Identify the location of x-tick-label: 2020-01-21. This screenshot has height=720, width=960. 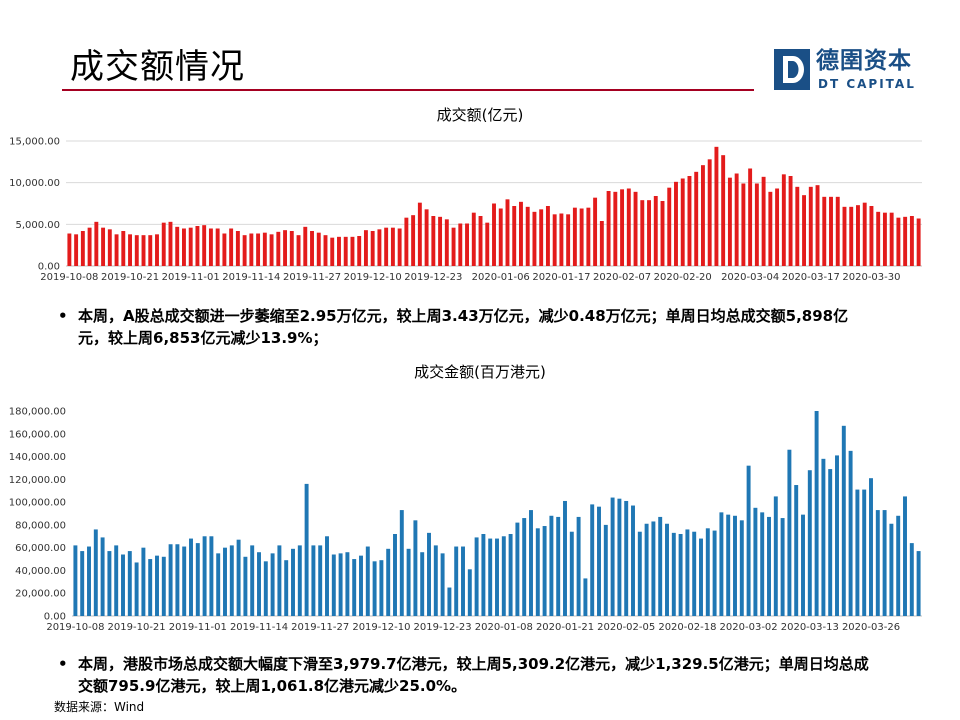
(565, 627).